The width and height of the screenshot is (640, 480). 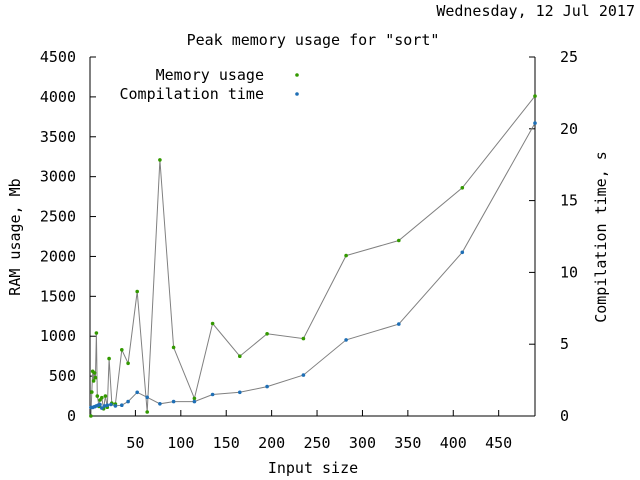 What do you see at coordinates (569, 201) in the screenshot?
I see `y2-tick-label: 15` at bounding box center [569, 201].